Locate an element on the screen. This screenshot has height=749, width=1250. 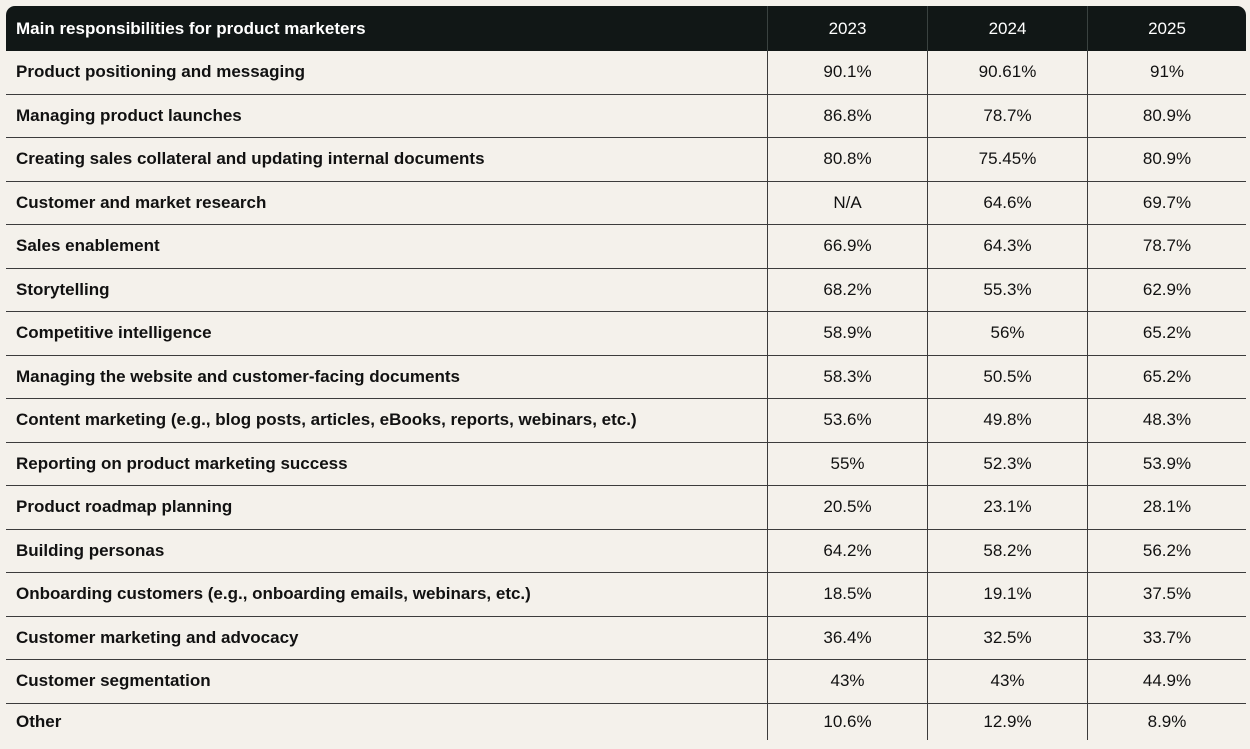
value-cell-2024: 12.9% is located at coordinates (1007, 721).